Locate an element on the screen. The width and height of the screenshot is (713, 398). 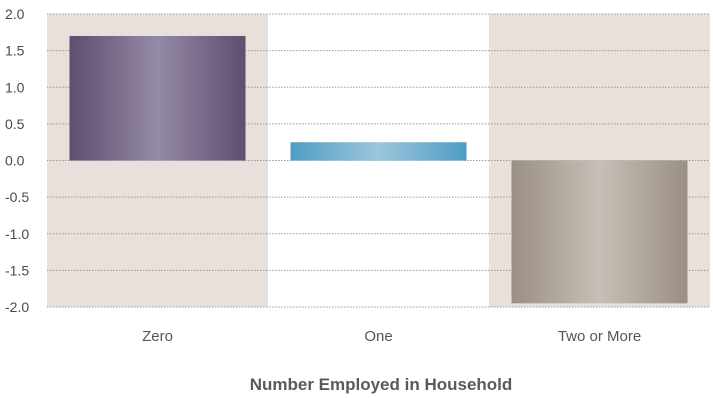
y-tick-label: -0.5 is located at coordinates (17, 197).